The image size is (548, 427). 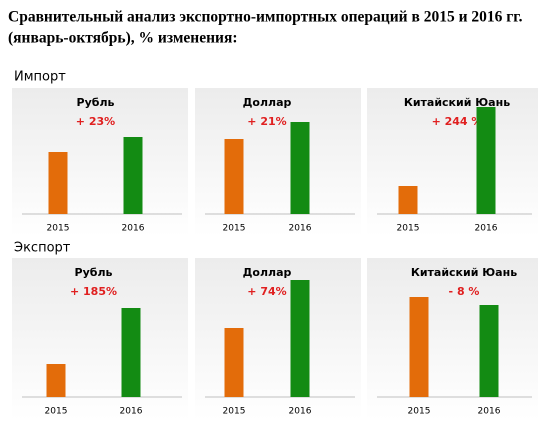 I want to click on subtitle: (январь-октябрь), % изменения:, so click(x=123, y=38).